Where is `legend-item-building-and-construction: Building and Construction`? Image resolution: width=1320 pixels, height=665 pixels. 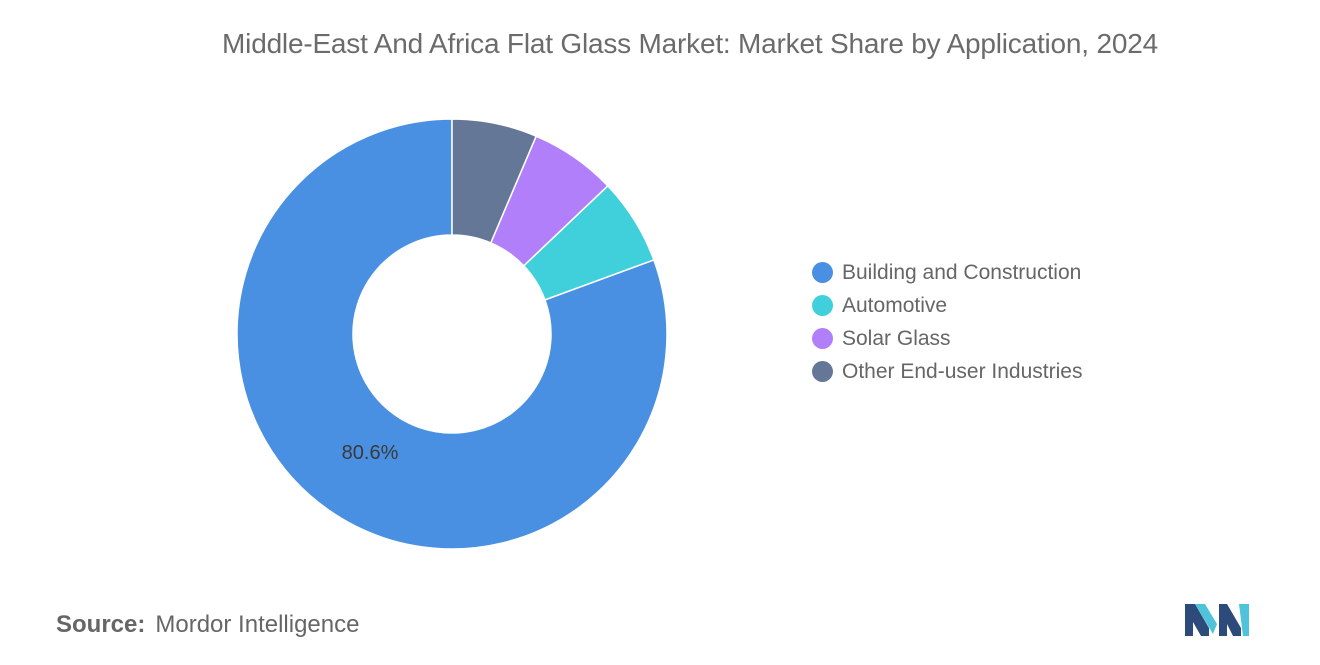 legend-item-building-and-construction: Building and Construction is located at coordinates (947, 272).